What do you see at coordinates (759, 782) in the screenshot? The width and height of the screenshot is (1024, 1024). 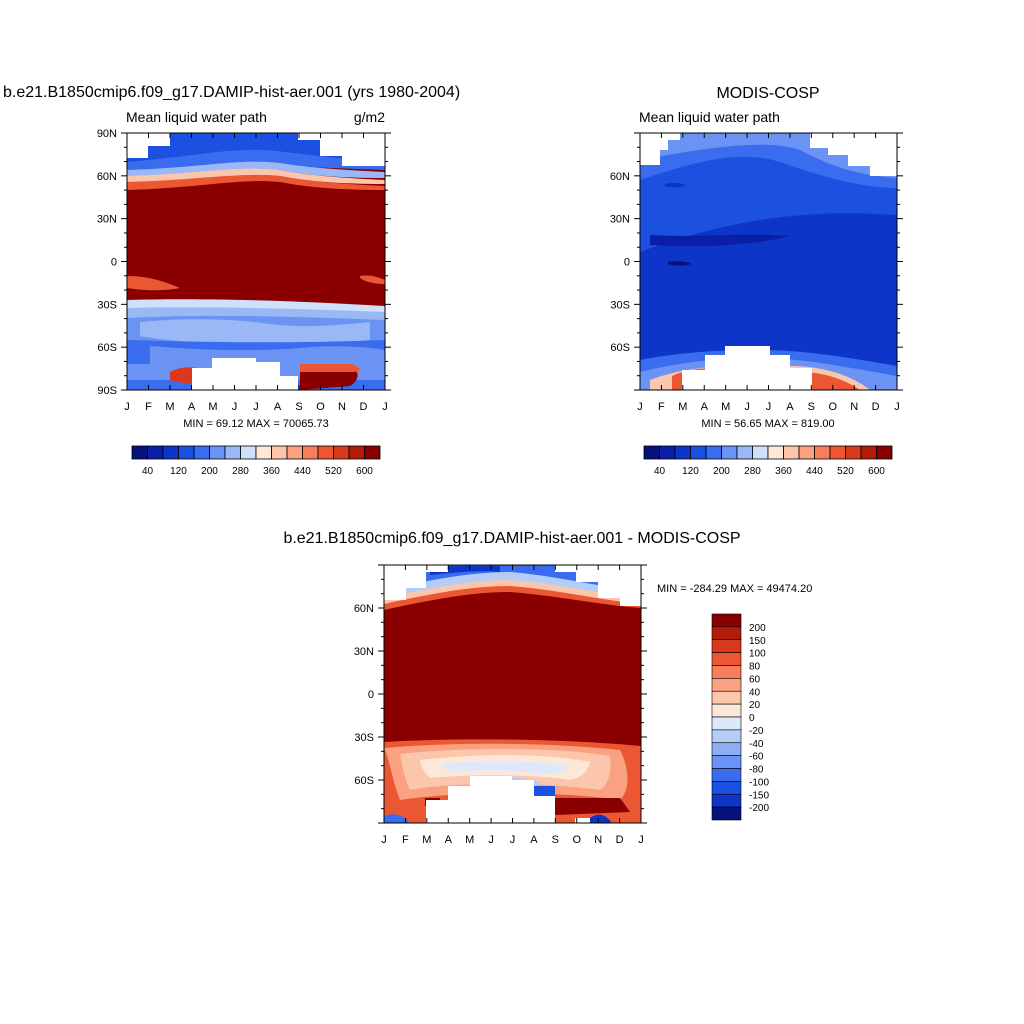 I see `colorbar-label: -100` at bounding box center [759, 782].